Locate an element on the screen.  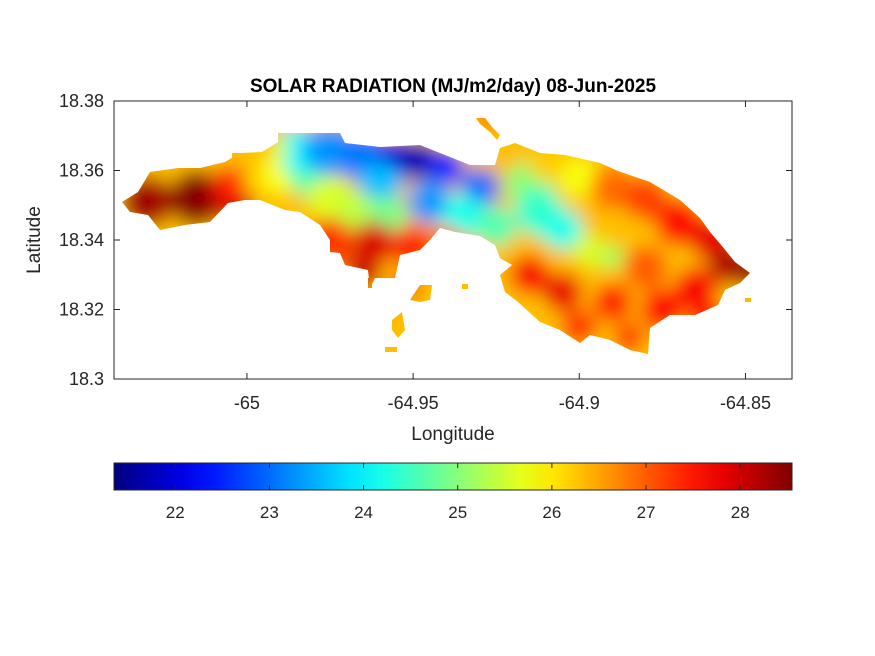
x-tick-label: -64.9 is located at coordinates (579, 403).